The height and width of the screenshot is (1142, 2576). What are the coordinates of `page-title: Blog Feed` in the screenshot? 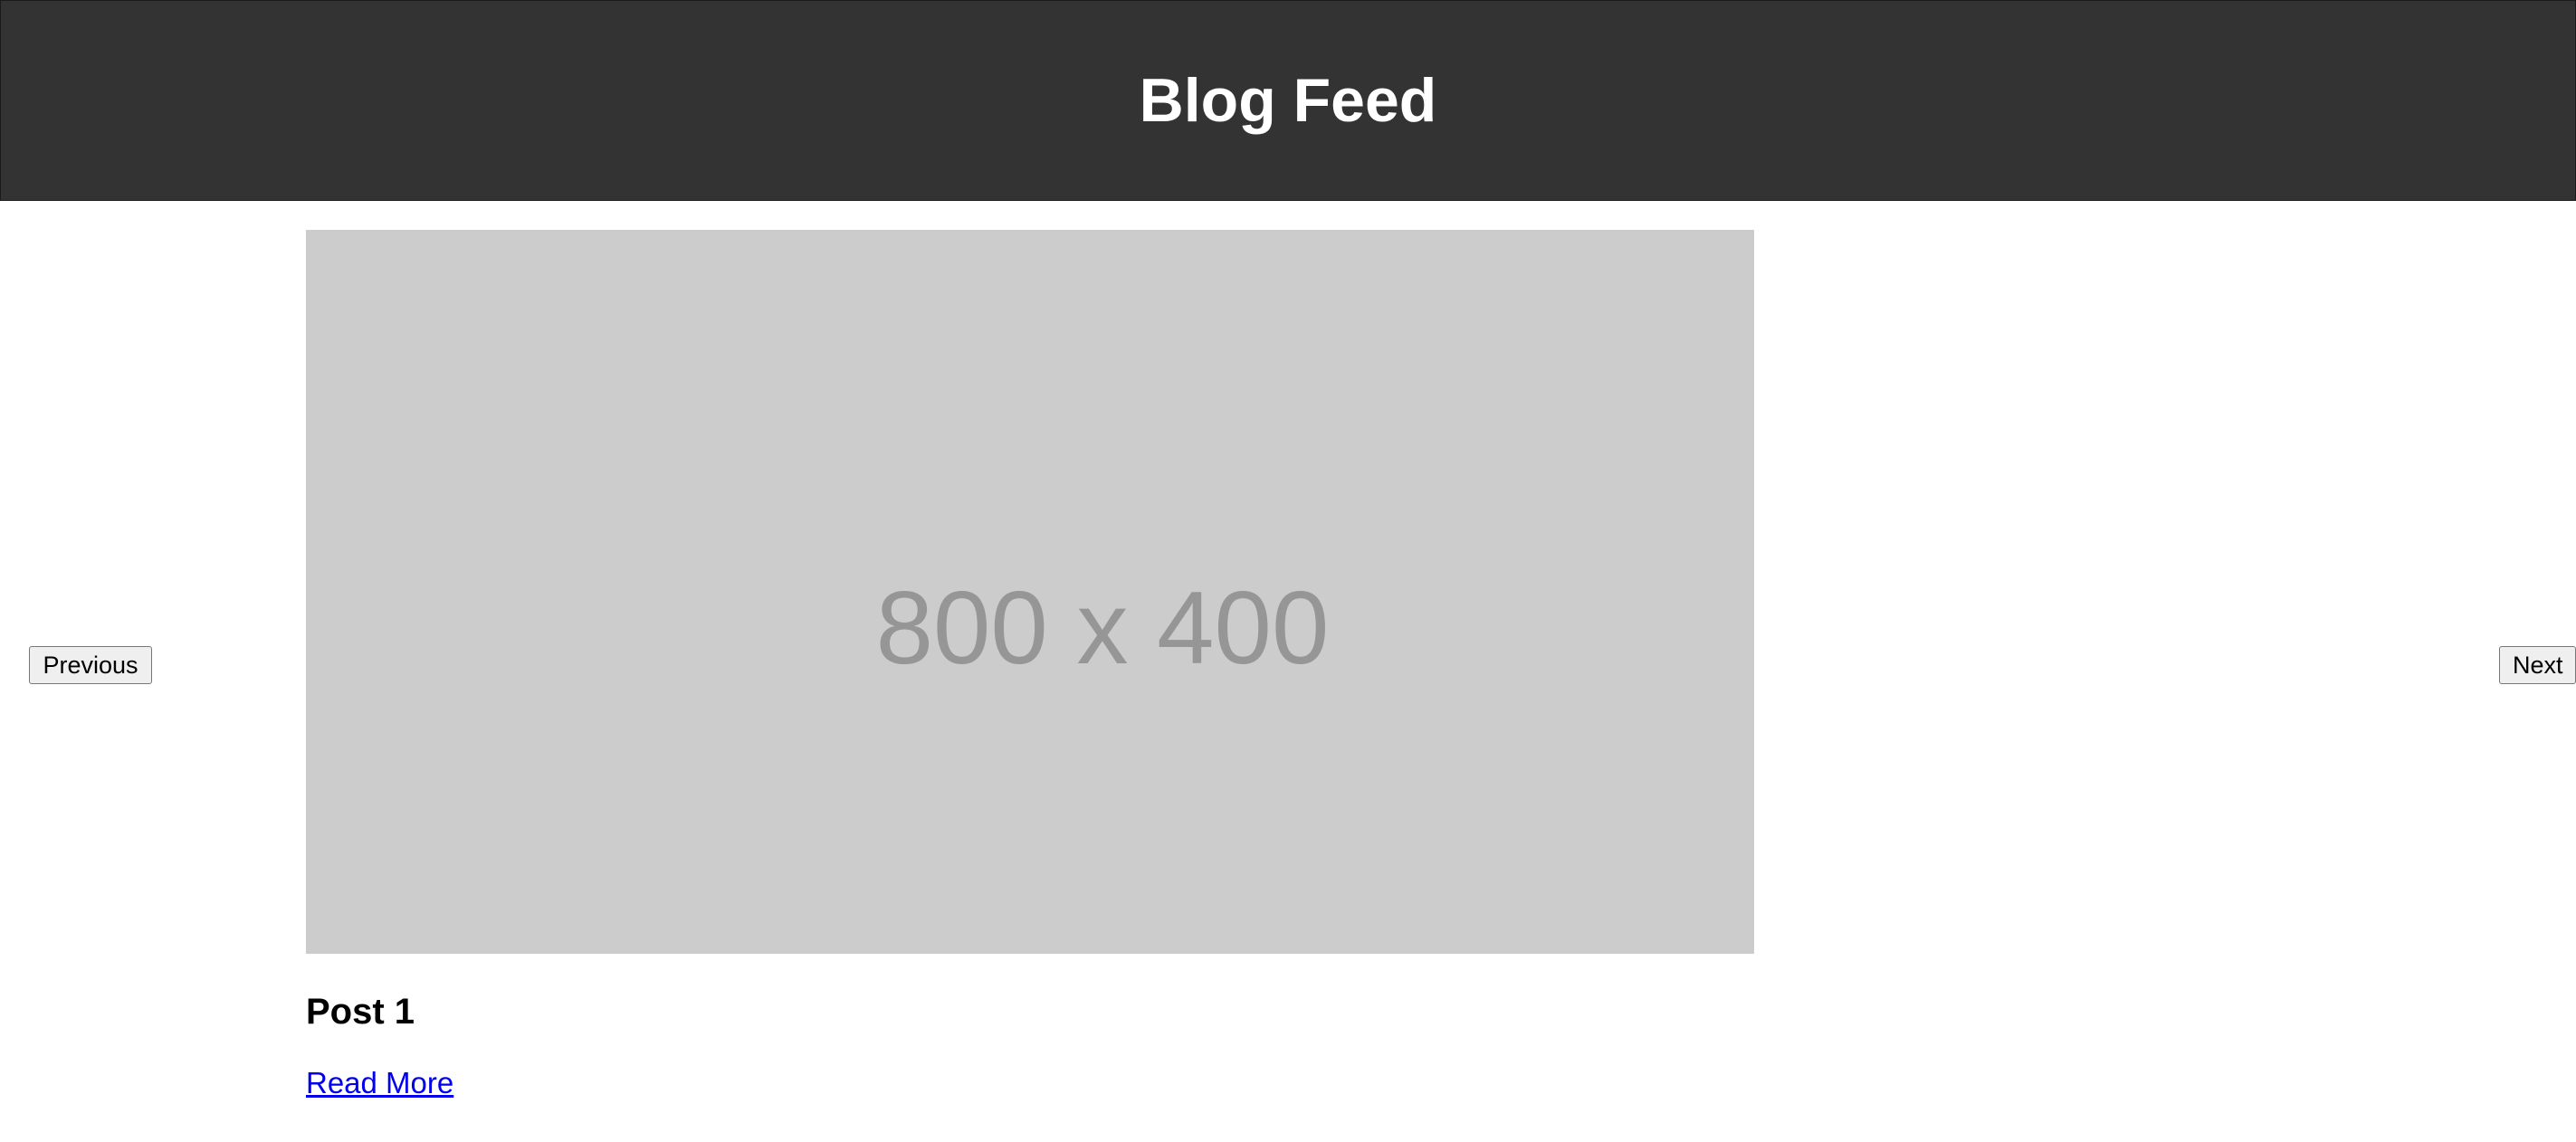 It's located at (1288, 101).